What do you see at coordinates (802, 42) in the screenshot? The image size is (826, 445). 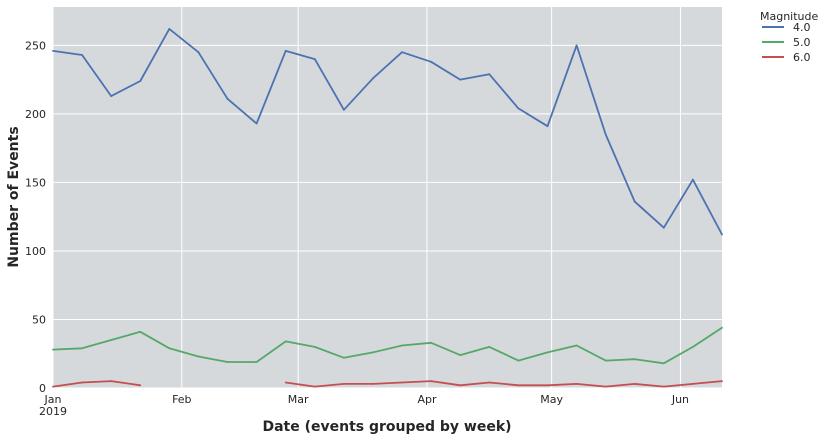 I see `legend-label: 5.0` at bounding box center [802, 42].